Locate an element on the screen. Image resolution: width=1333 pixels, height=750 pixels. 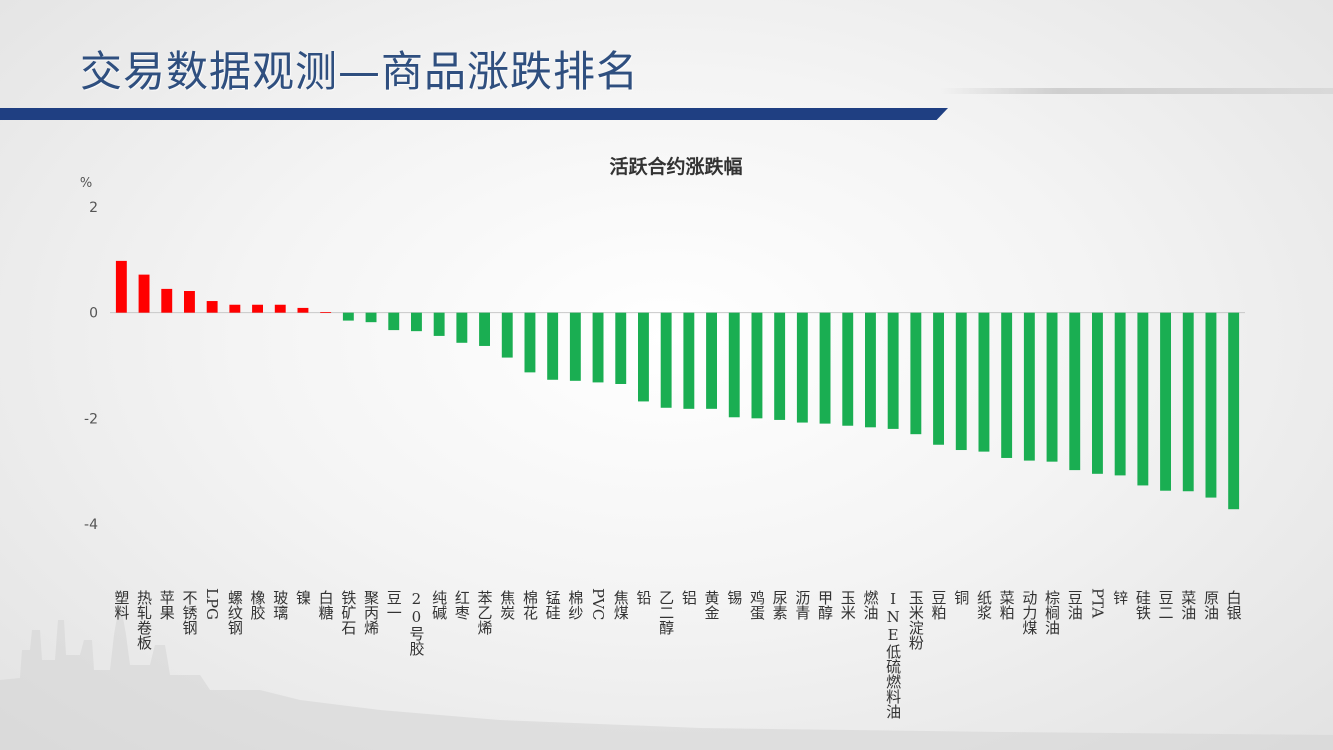
x-category-label: 原油 is located at coordinates (1211, 605).